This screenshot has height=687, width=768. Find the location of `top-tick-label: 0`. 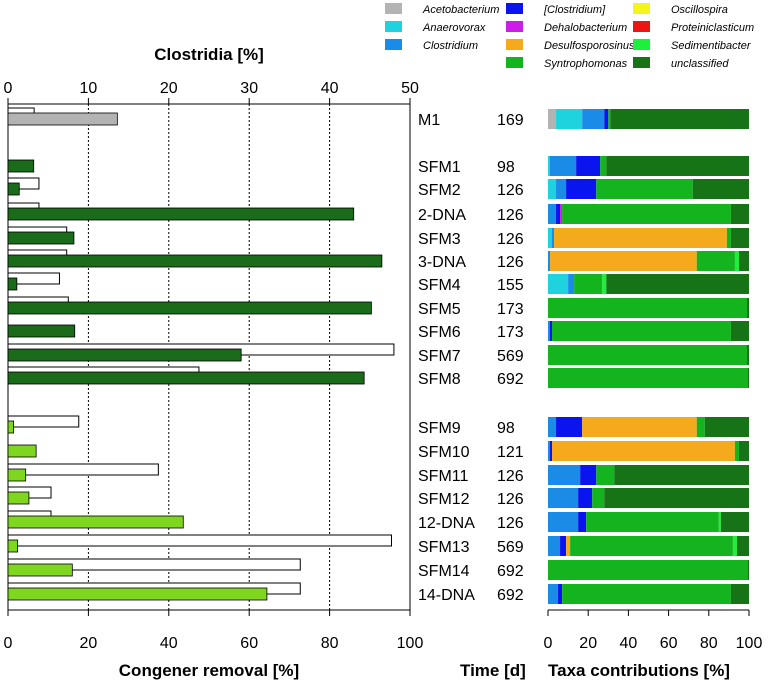

top-tick-label: 0 is located at coordinates (8, 88).